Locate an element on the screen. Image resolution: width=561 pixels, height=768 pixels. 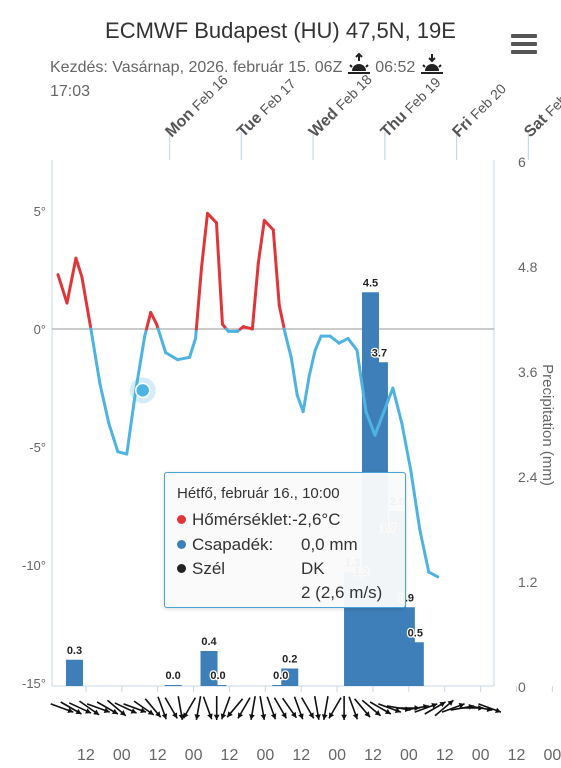
precip-dot-icon is located at coordinates (181, 544).